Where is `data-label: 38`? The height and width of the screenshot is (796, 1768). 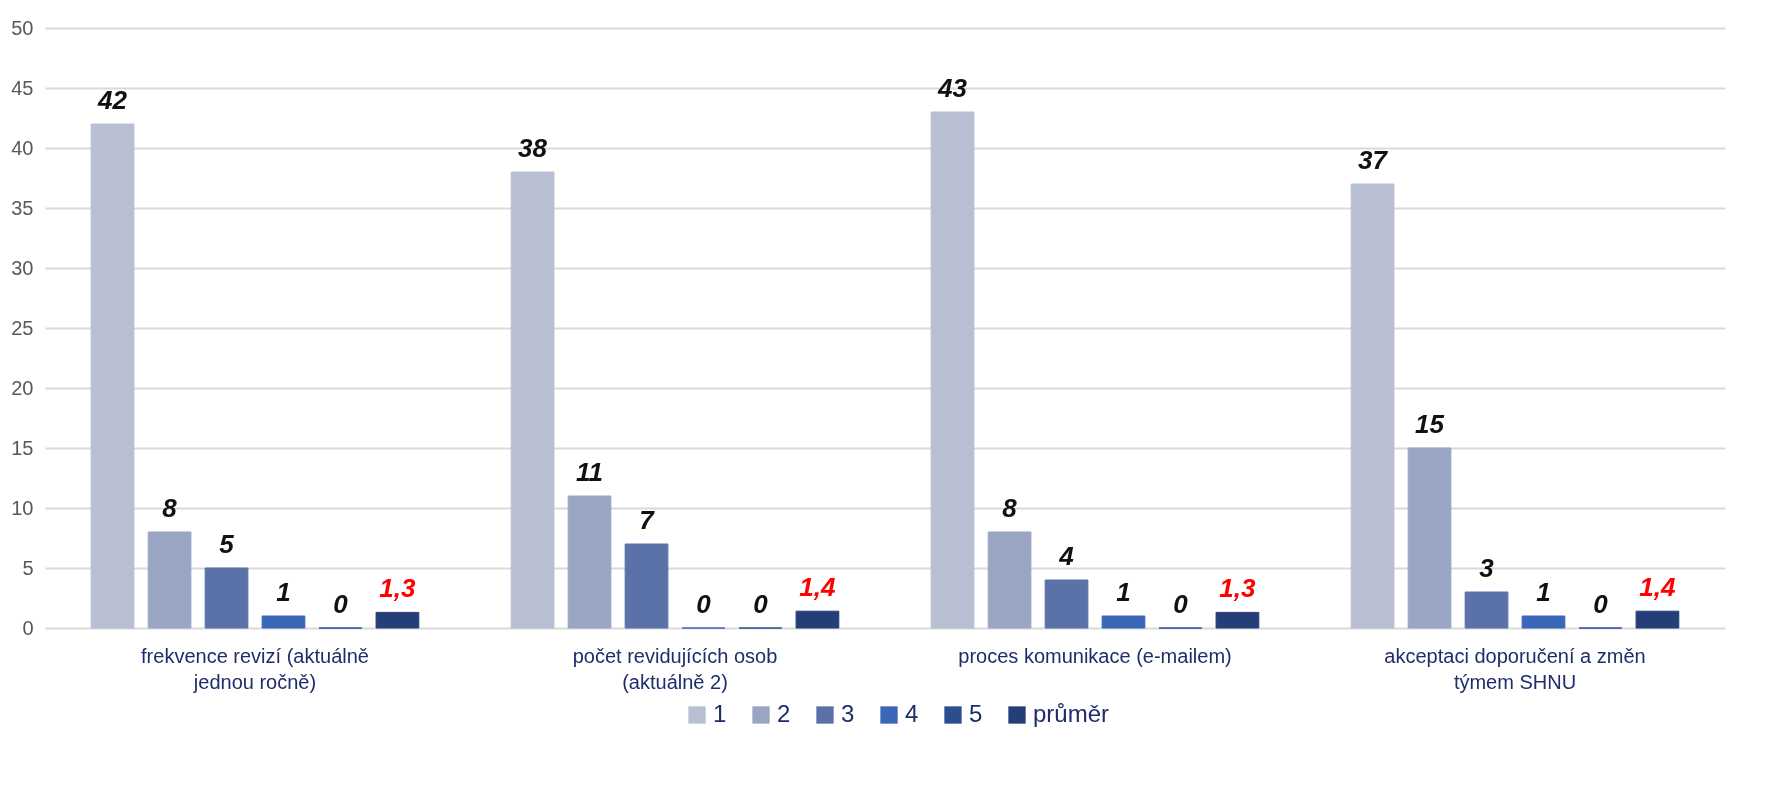
data-label: 38 is located at coordinates (533, 148).